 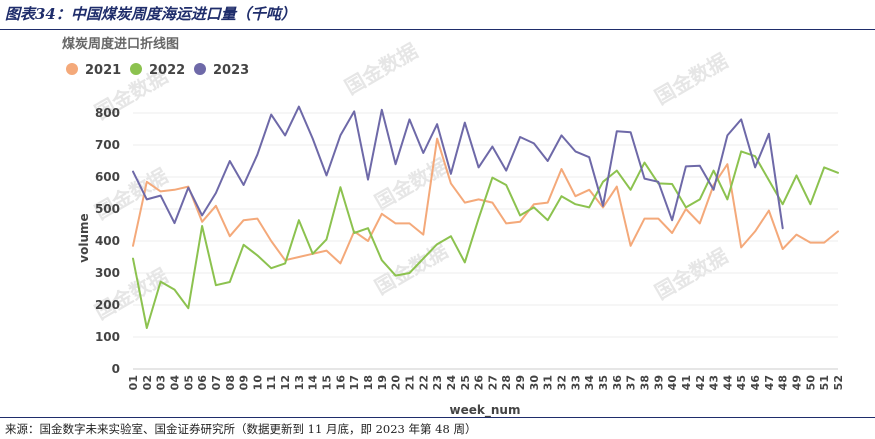 I want to click on x-tick-label: 26, so click(x=479, y=383).